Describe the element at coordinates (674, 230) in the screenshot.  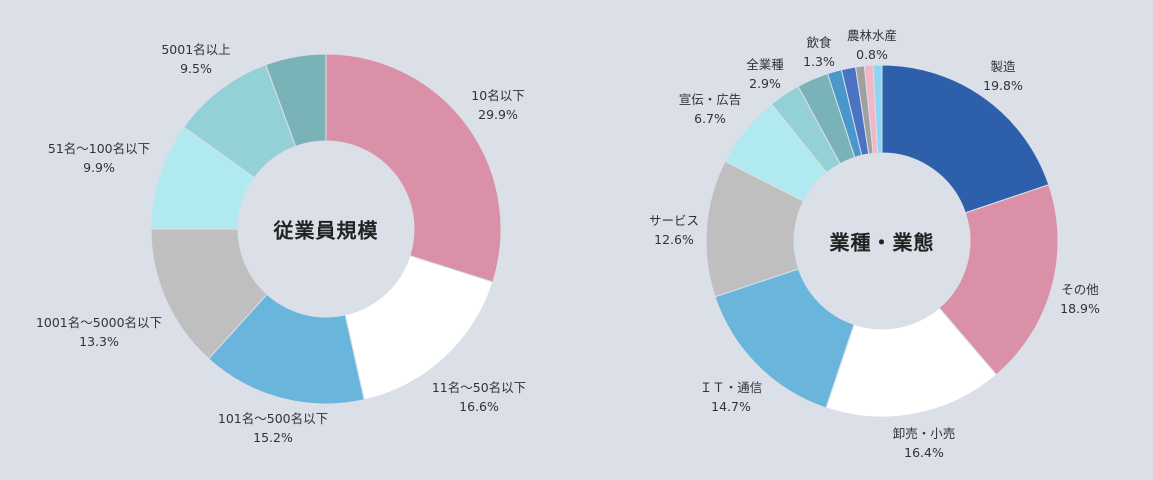
I see `data-label-service: サービス 12.6%` at that location.